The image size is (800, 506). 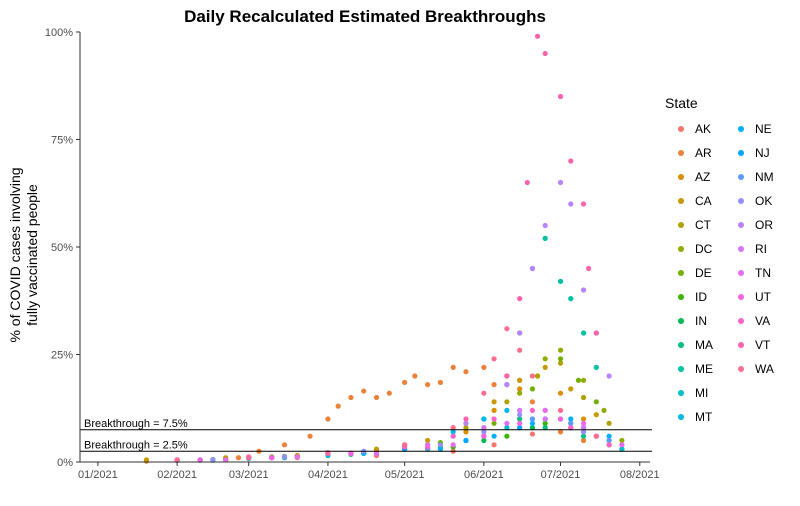 I want to click on series-ca, so click(x=371, y=413).